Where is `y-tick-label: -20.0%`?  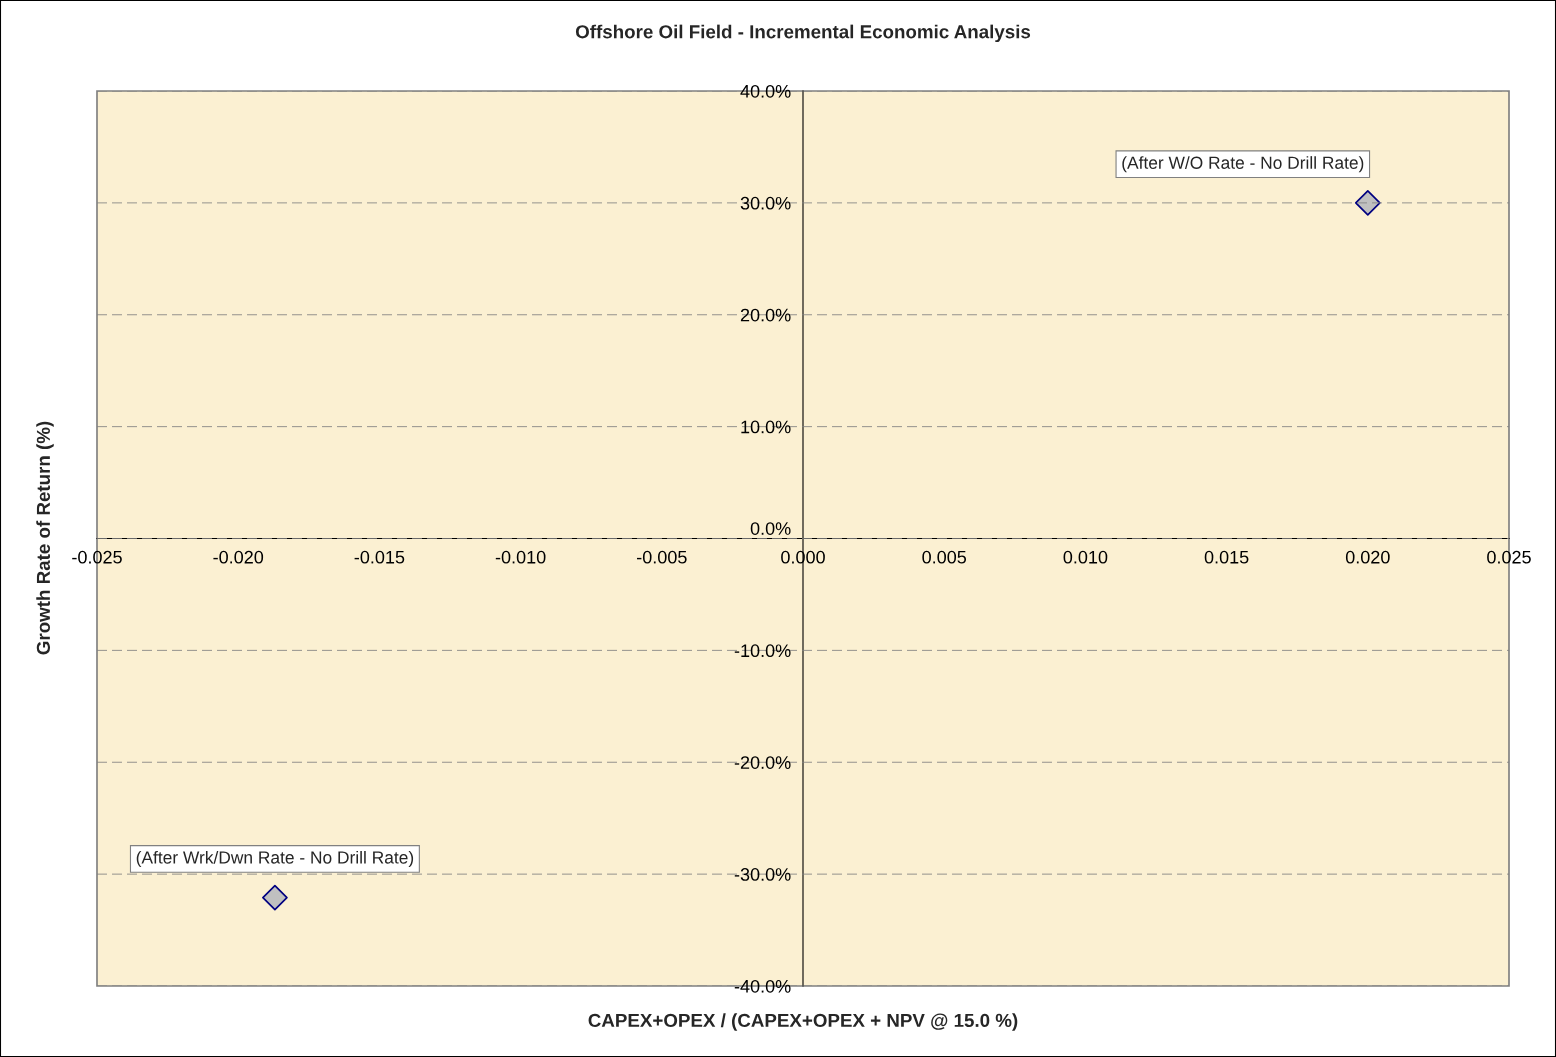
y-tick-label: -20.0% is located at coordinates (762, 762).